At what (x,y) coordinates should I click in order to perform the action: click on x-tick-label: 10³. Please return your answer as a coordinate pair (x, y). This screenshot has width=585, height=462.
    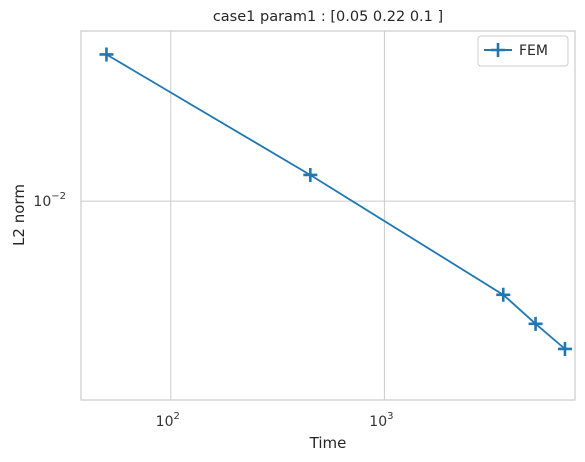
    Looking at the image, I should click on (381, 420).